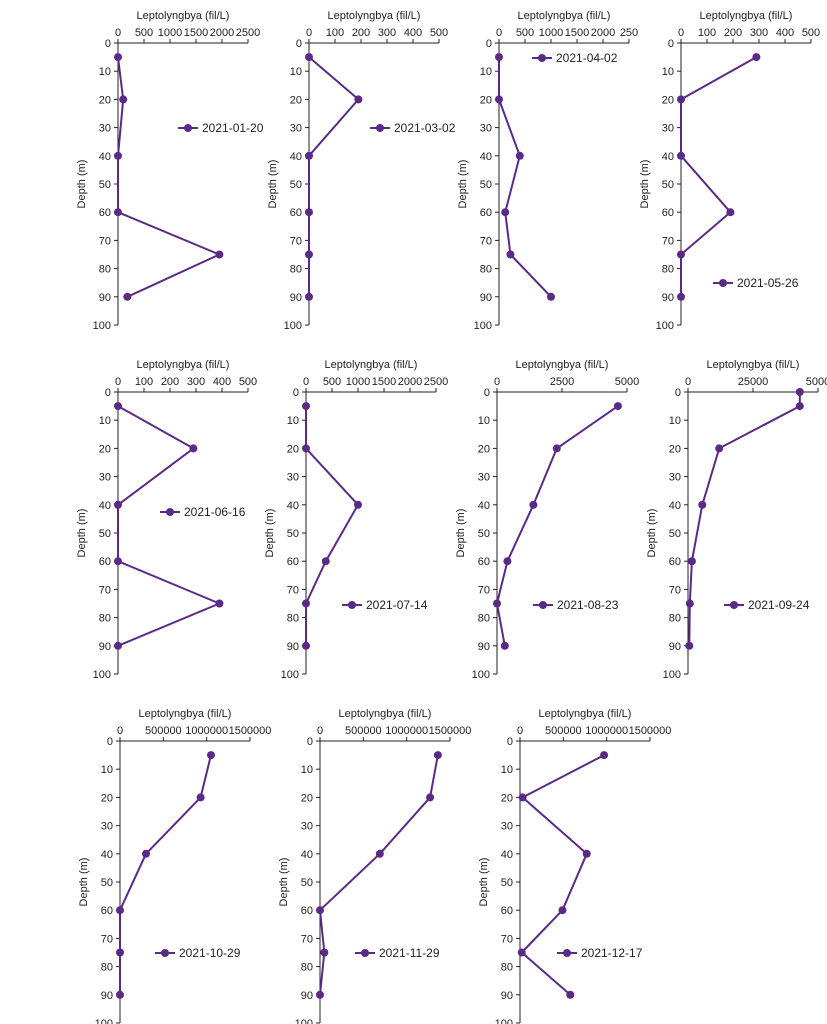 The image size is (827, 1024). I want to click on x-tick-label: 5000, so click(816, 382).